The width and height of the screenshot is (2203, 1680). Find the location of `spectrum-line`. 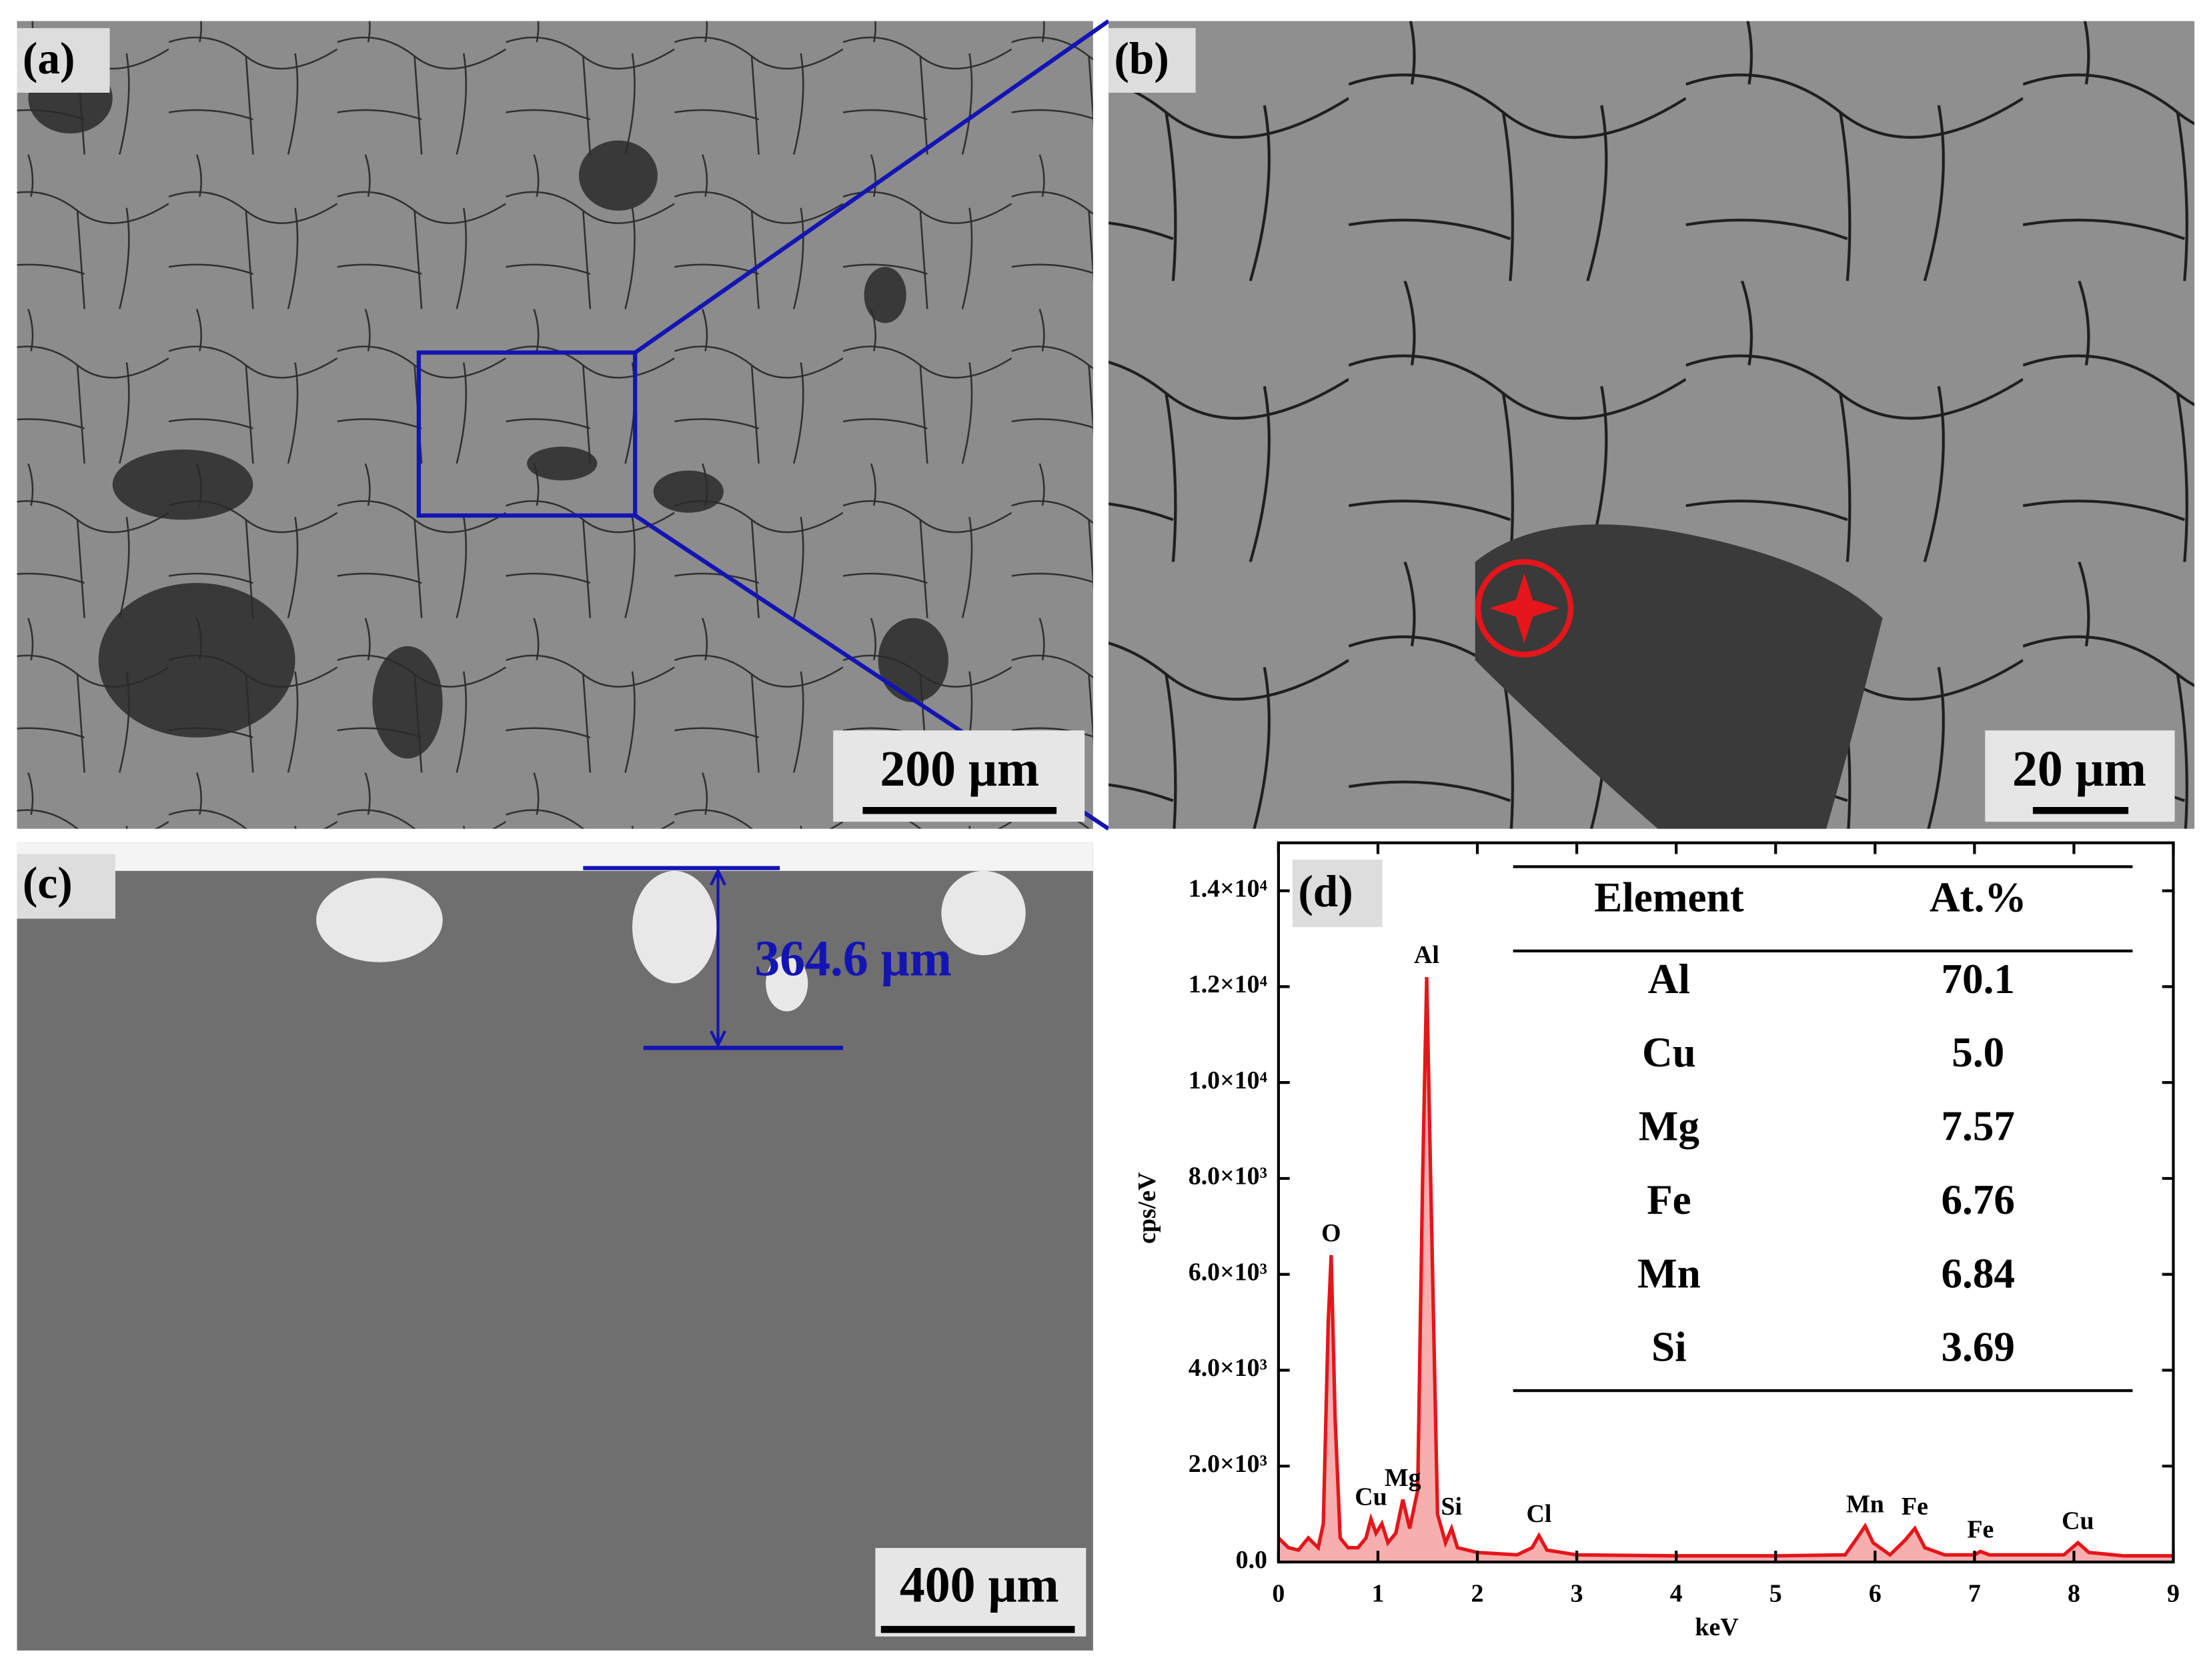

spectrum-line is located at coordinates (1725, 1267).